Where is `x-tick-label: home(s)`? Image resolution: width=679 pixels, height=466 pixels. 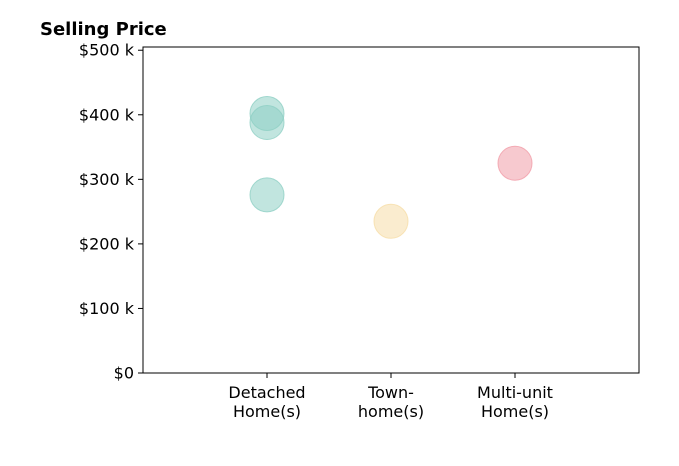
x-tick-label: home(s) is located at coordinates (391, 411).